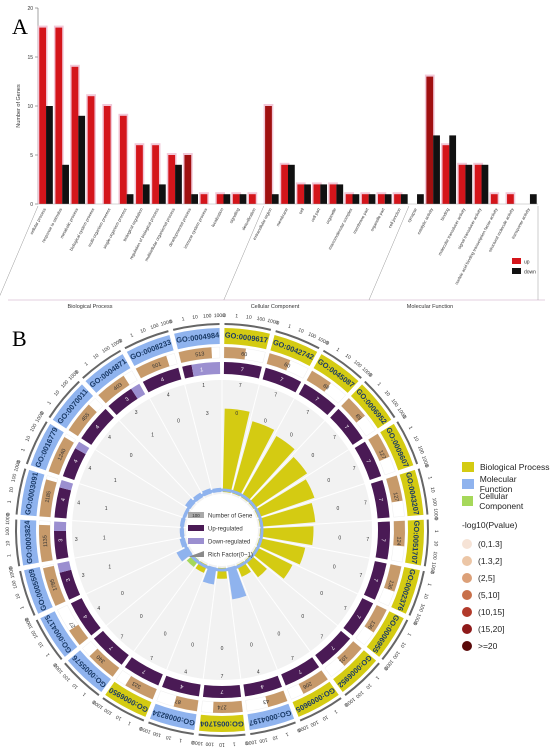 Image resolution: width=550 pixels, height=755 pixels. What do you see at coordinates (90, 307) in the screenshot?
I see `group-label: Biological Process` at bounding box center [90, 307].